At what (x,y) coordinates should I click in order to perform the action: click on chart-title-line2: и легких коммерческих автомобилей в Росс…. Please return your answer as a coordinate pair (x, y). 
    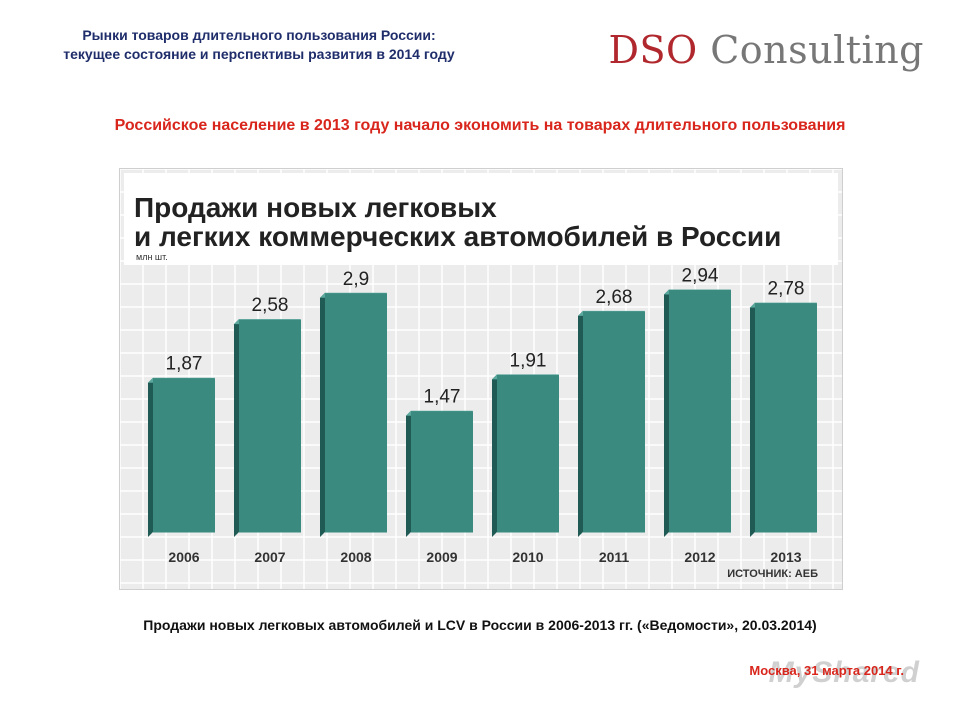
    Looking at the image, I should click on (457, 236).